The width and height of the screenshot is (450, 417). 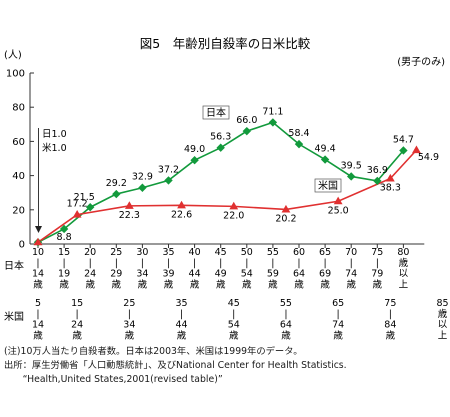 I want to click on data-label: 54.9, so click(x=428, y=157).